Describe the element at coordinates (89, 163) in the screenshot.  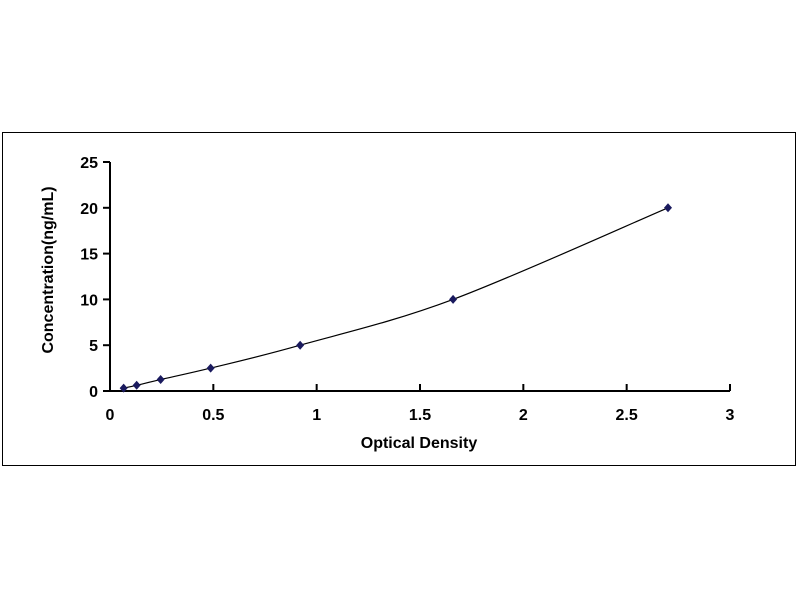
I see `y-tick-label: 25` at that location.